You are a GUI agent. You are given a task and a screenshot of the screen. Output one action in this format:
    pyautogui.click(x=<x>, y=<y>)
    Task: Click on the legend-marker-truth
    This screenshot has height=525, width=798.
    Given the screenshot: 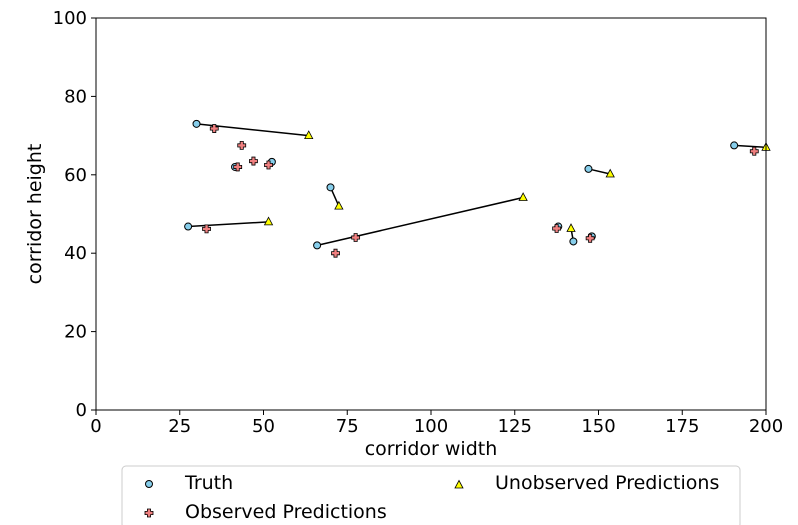 What is the action you would take?
    pyautogui.click(x=149, y=484)
    